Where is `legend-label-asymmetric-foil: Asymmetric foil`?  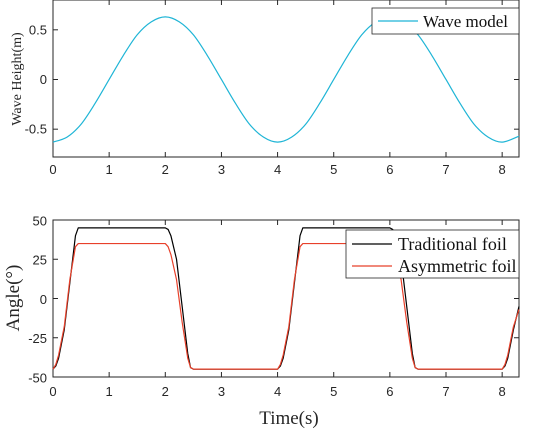
legend-label-asymmetric-foil: Asymmetric foil is located at coordinates (457, 266).